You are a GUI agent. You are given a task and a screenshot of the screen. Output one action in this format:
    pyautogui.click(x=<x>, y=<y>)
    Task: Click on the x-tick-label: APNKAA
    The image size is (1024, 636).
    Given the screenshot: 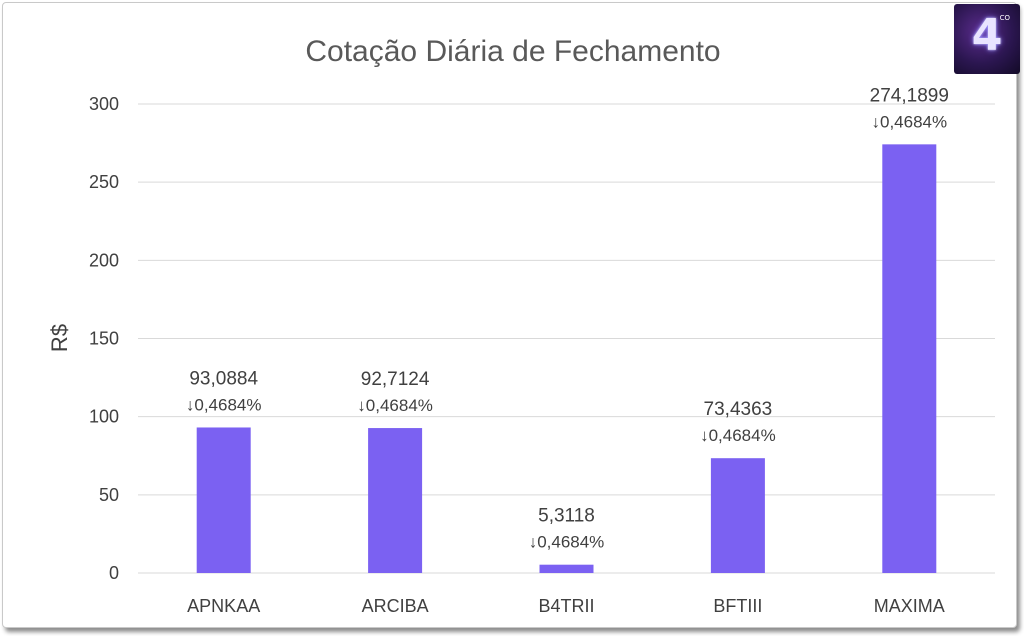 What is the action you would take?
    pyautogui.click(x=223, y=606)
    